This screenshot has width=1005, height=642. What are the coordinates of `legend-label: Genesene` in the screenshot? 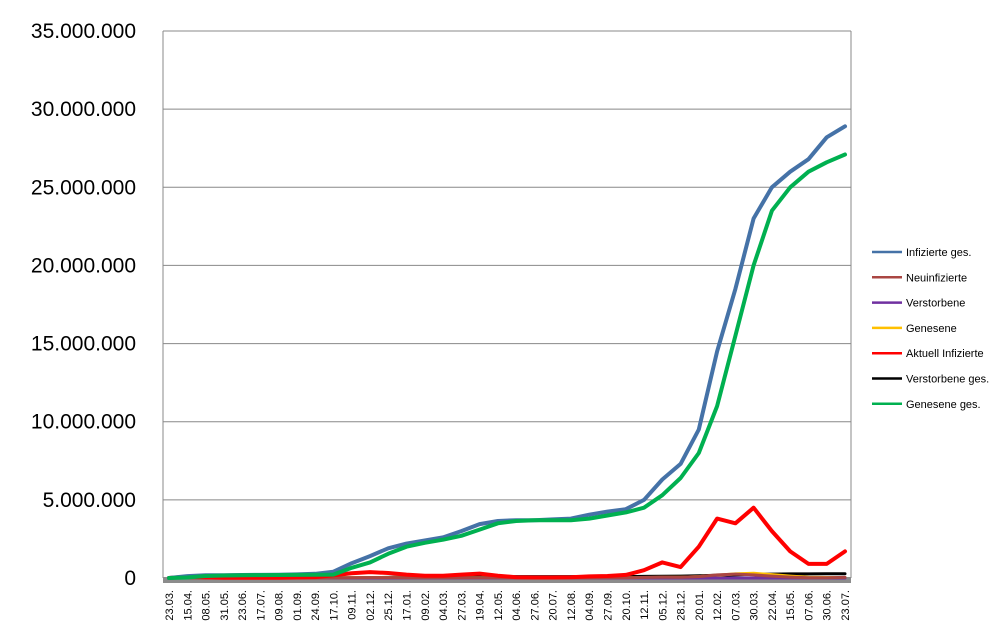 It's located at (931, 329).